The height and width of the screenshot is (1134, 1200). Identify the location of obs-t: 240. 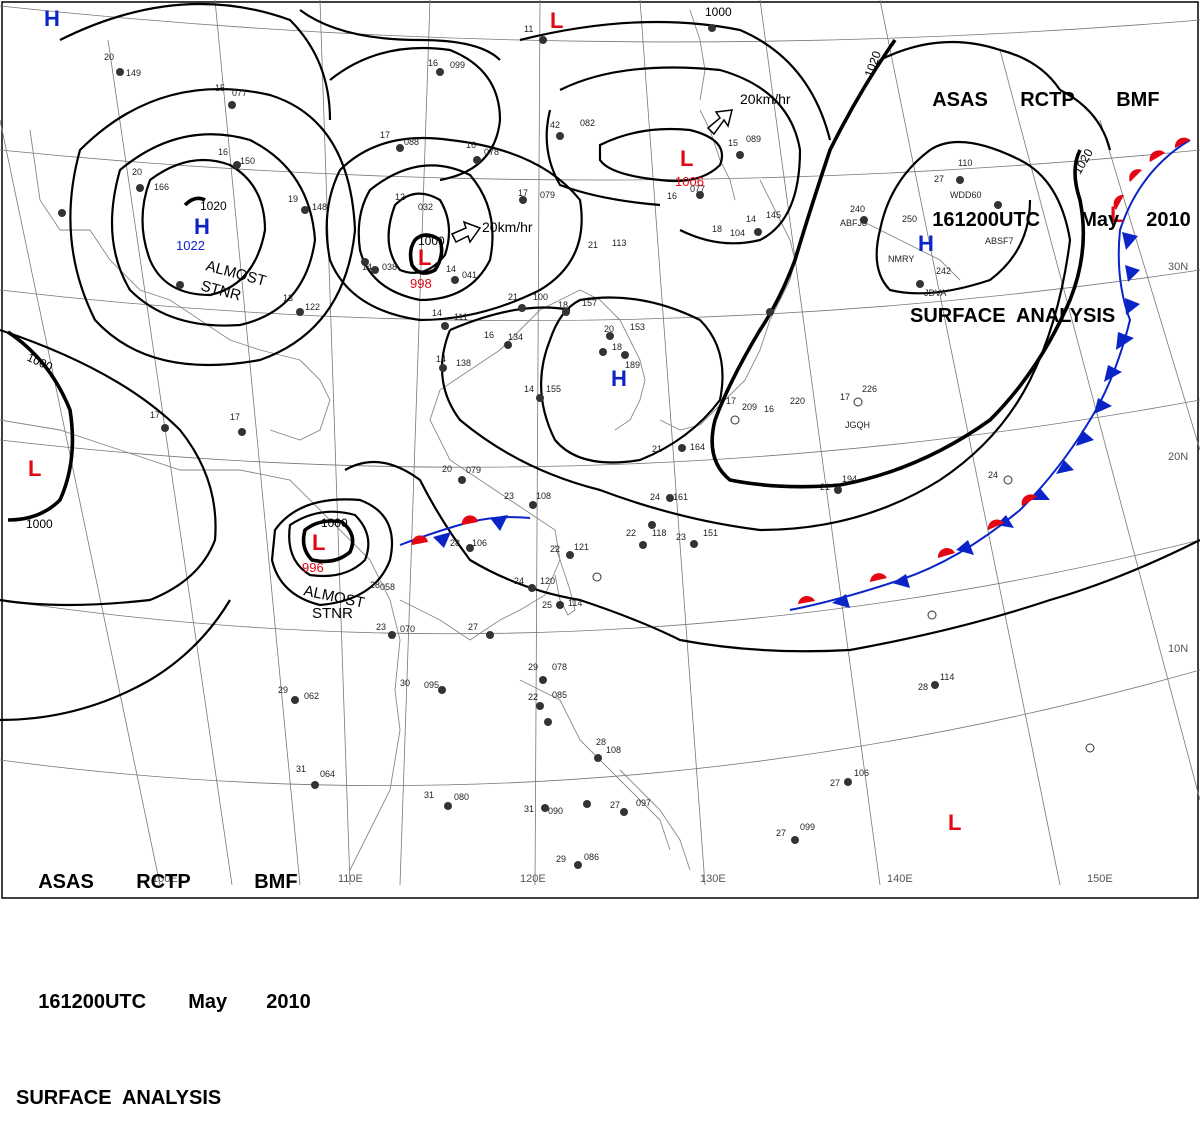
(857, 209).